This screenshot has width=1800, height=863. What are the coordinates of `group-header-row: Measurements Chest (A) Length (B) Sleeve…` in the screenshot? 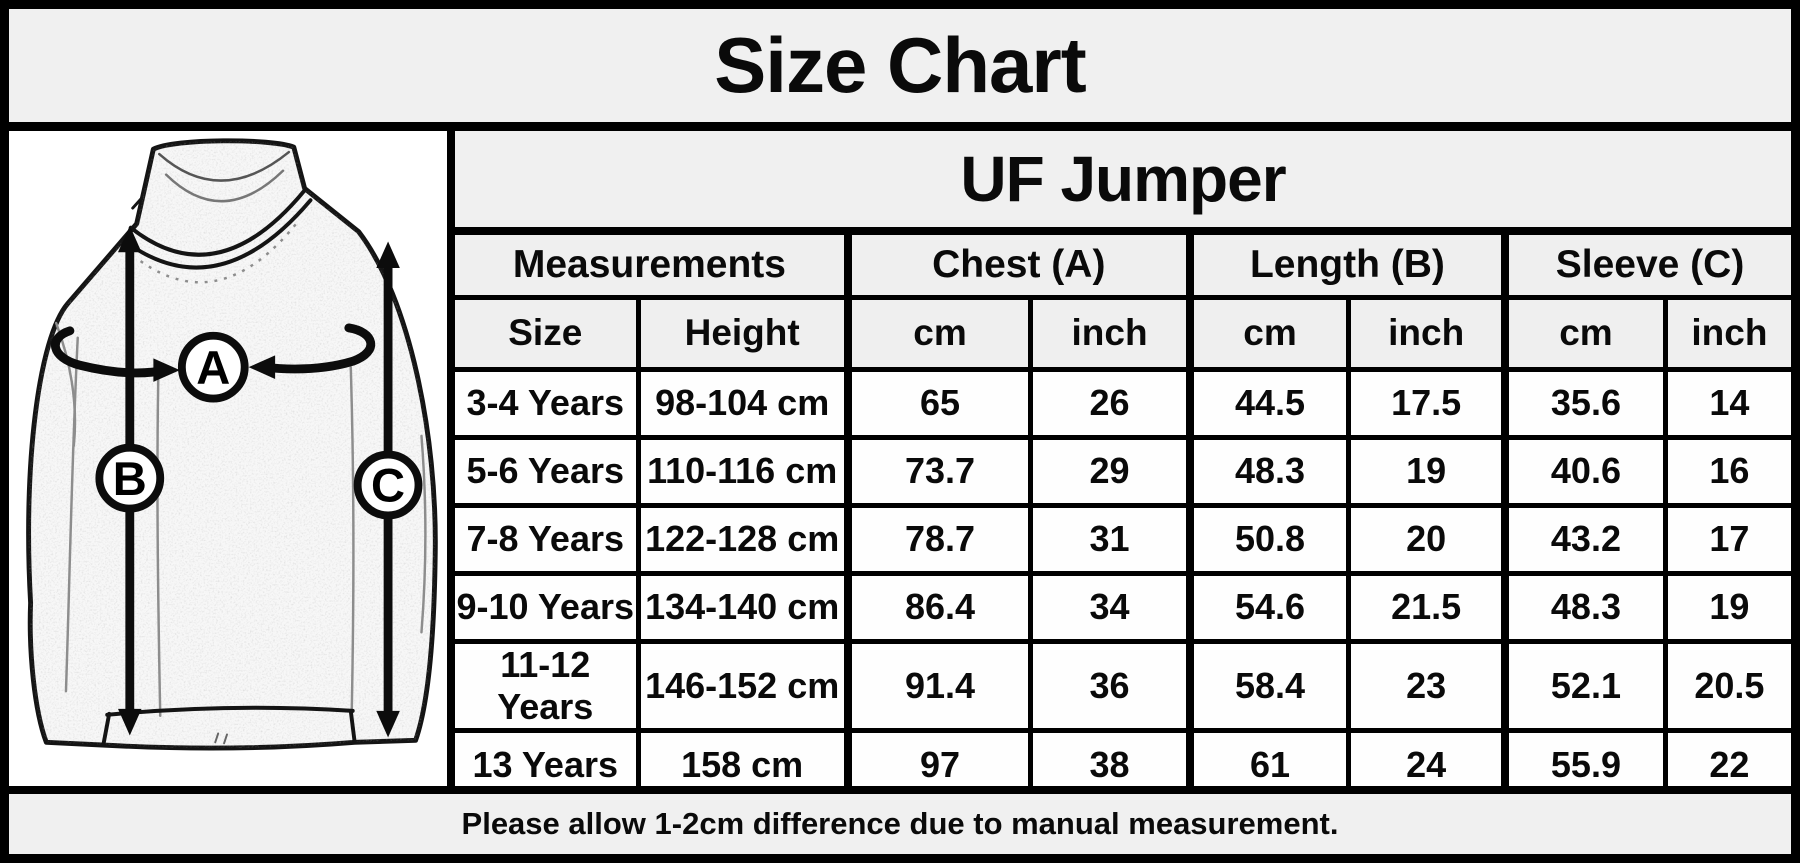 It's located at (1123, 264).